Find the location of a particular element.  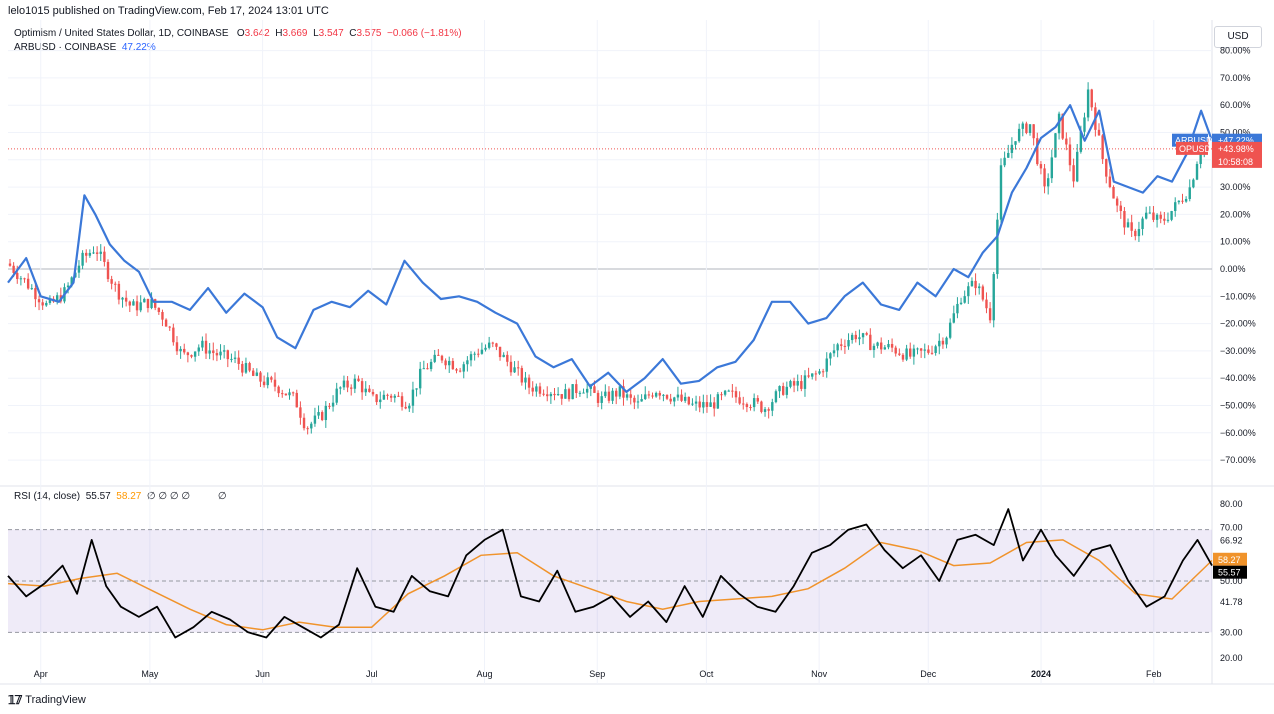

currency-button: USD is located at coordinates (1238, 37).